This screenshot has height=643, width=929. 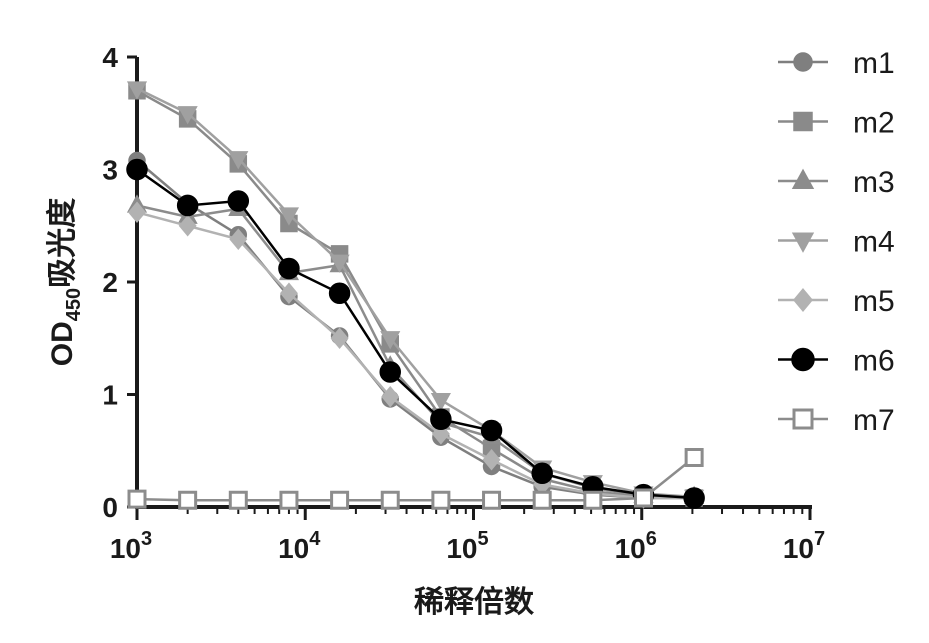 I want to click on x-tick-label: 10⁵, so click(x=467, y=546).